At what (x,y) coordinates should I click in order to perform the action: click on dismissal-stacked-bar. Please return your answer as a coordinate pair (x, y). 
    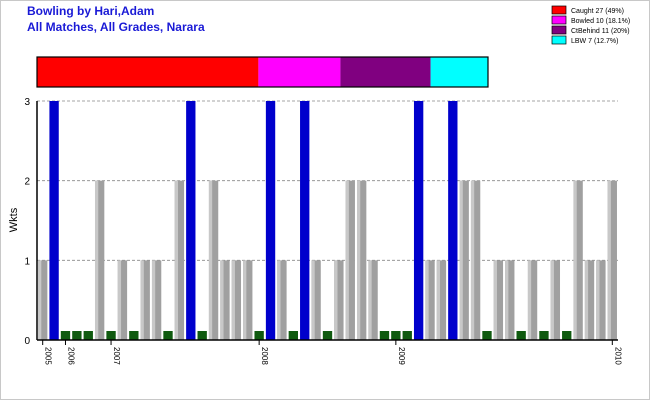
    Looking at the image, I should click on (262, 72).